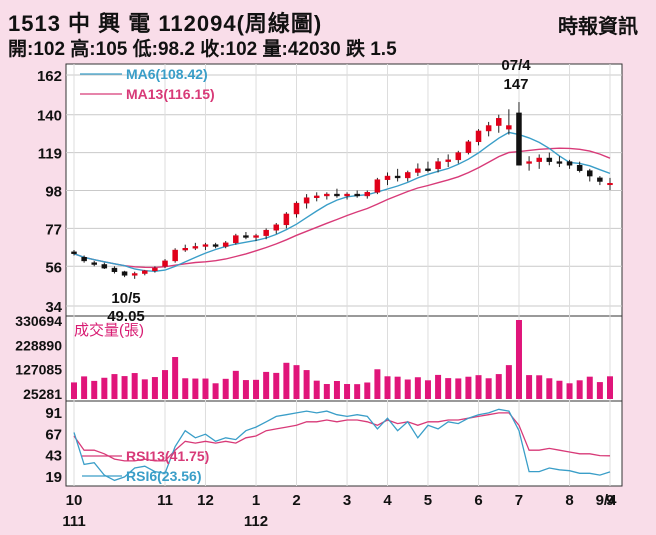  Describe the element at coordinates (205, 500) in the screenshot. I see `month-tick-label: 12` at that location.